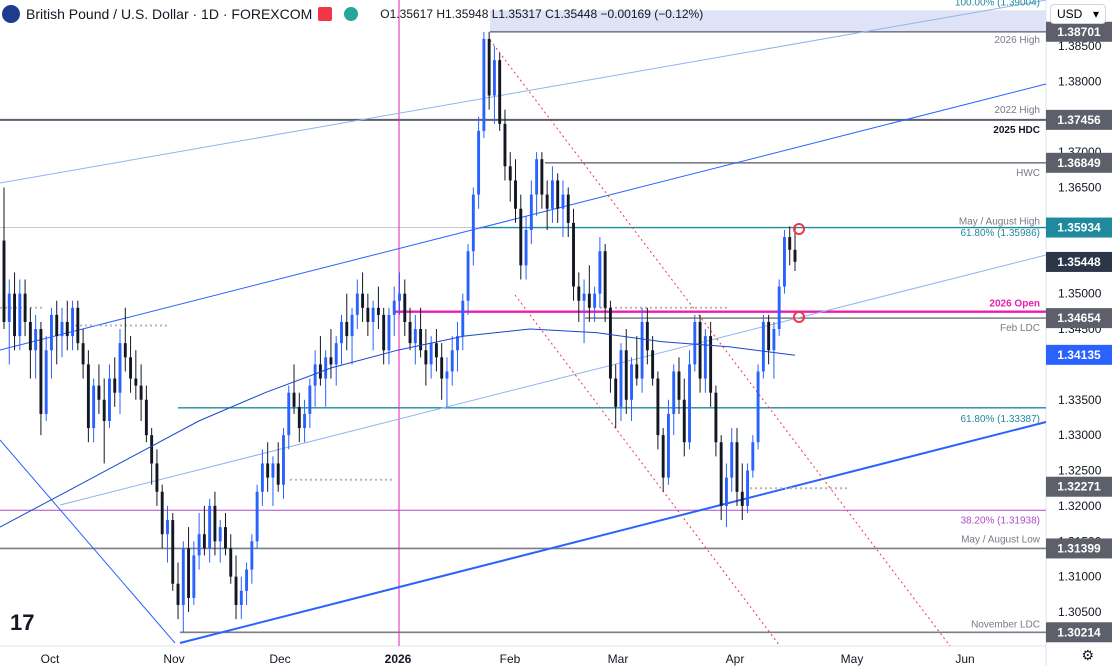 This screenshot has width=1112, height=666. I want to click on y-tick-label: 1.33000, so click(1080, 435).